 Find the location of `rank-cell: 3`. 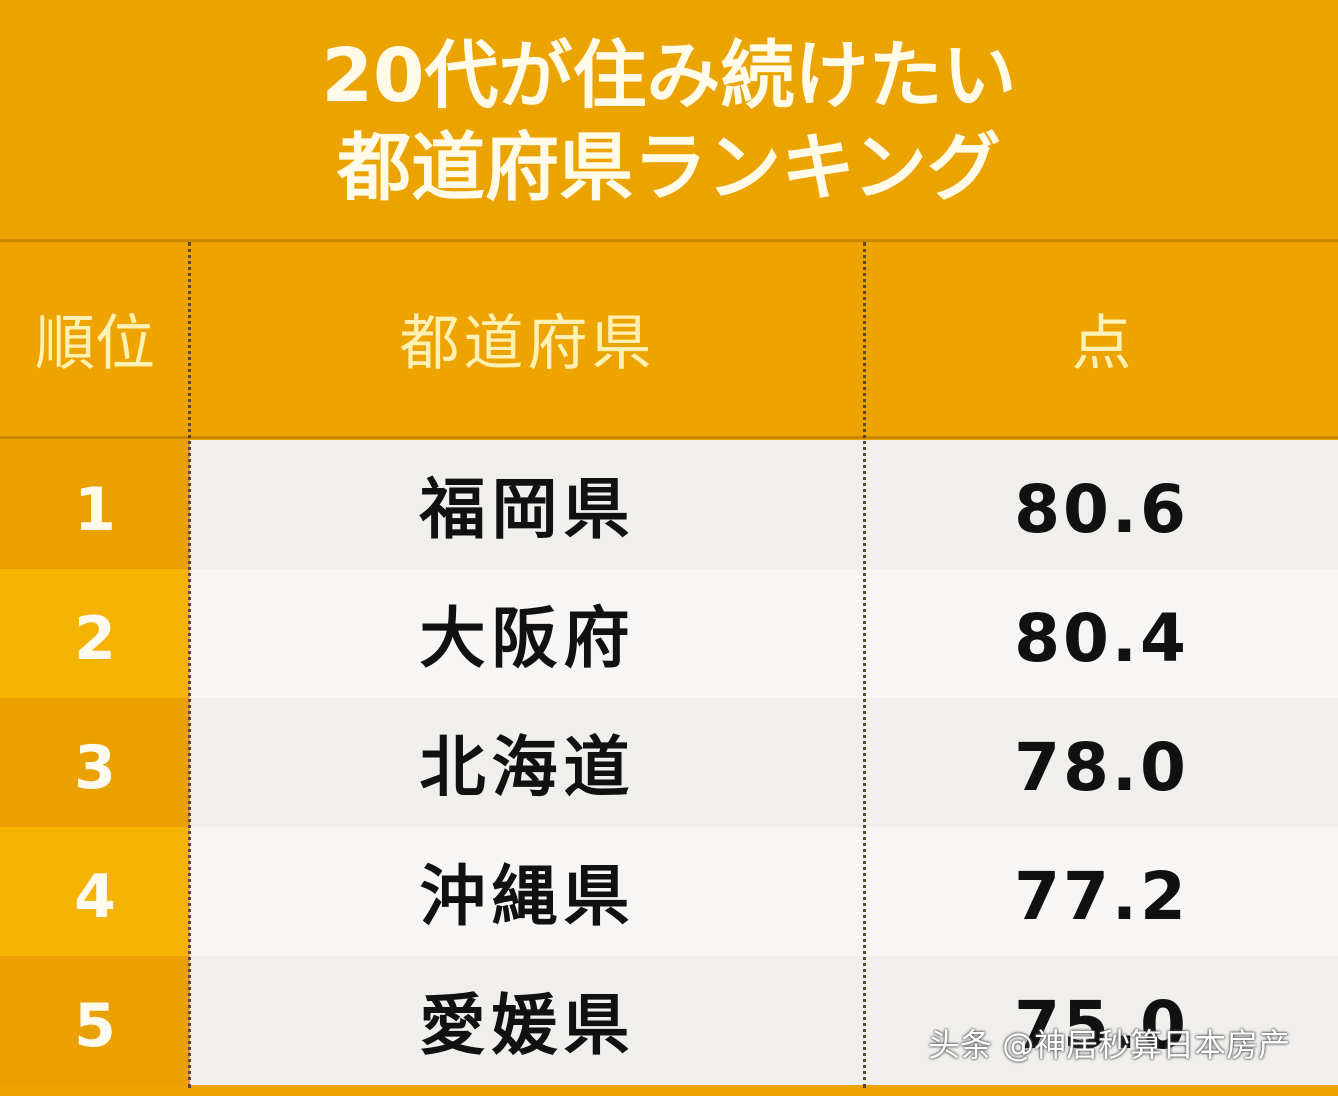

rank-cell: 3 is located at coordinates (95, 762).